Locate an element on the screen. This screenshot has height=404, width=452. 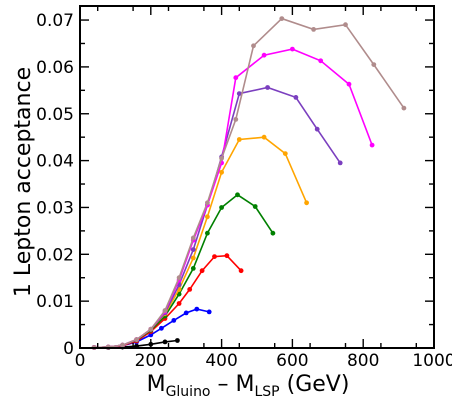
x-tick-label: 1000 is located at coordinates (432, 361).